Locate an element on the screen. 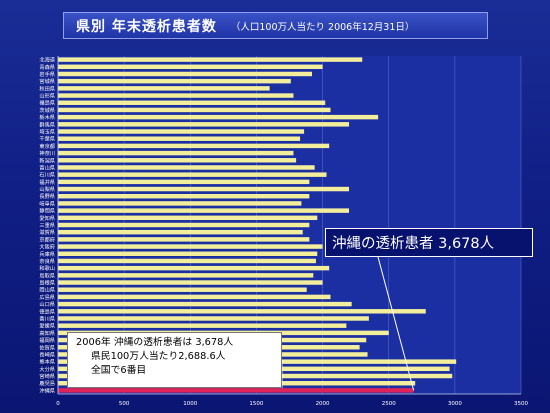 The height and width of the screenshot is (413, 550). category-label: 福岡県 is located at coordinates (47, 340).